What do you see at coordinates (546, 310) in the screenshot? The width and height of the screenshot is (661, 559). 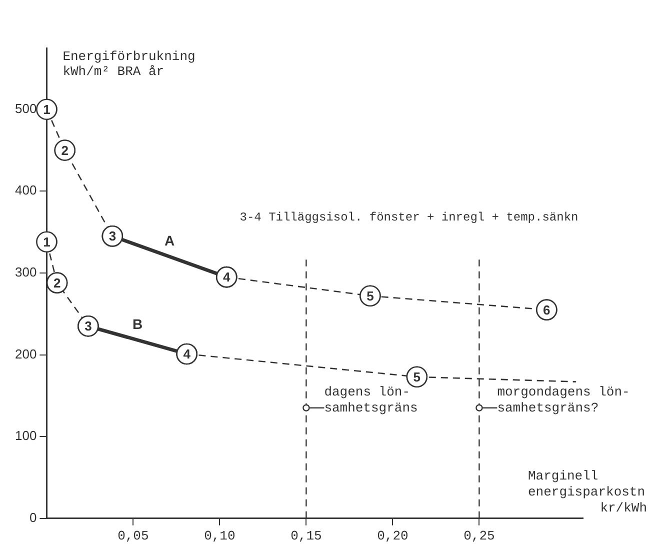 I see `annotation: 6` at bounding box center [546, 310].